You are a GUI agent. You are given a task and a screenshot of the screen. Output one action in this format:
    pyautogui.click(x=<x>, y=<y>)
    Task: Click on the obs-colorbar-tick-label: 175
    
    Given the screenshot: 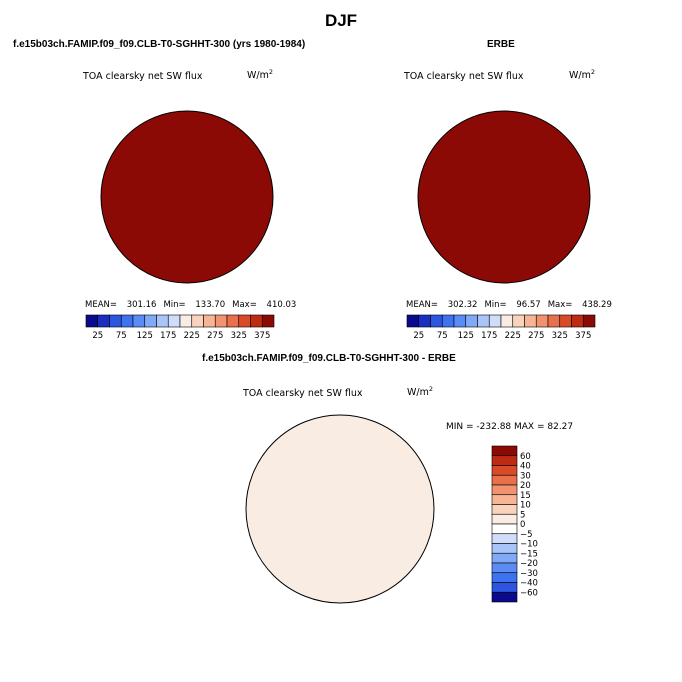 What is the action you would take?
    pyautogui.click(x=489, y=336)
    